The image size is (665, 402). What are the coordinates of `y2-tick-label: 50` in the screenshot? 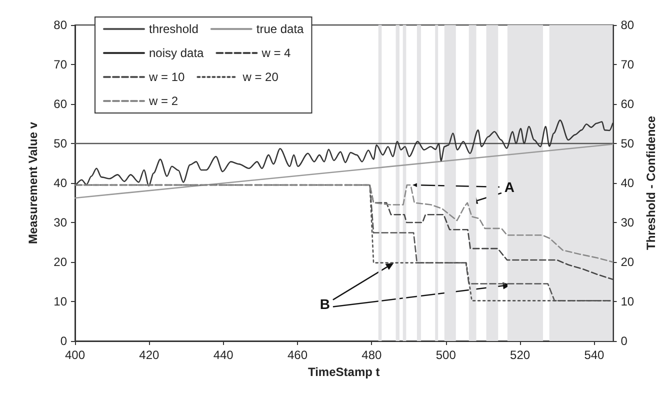 It's located at (627, 143).